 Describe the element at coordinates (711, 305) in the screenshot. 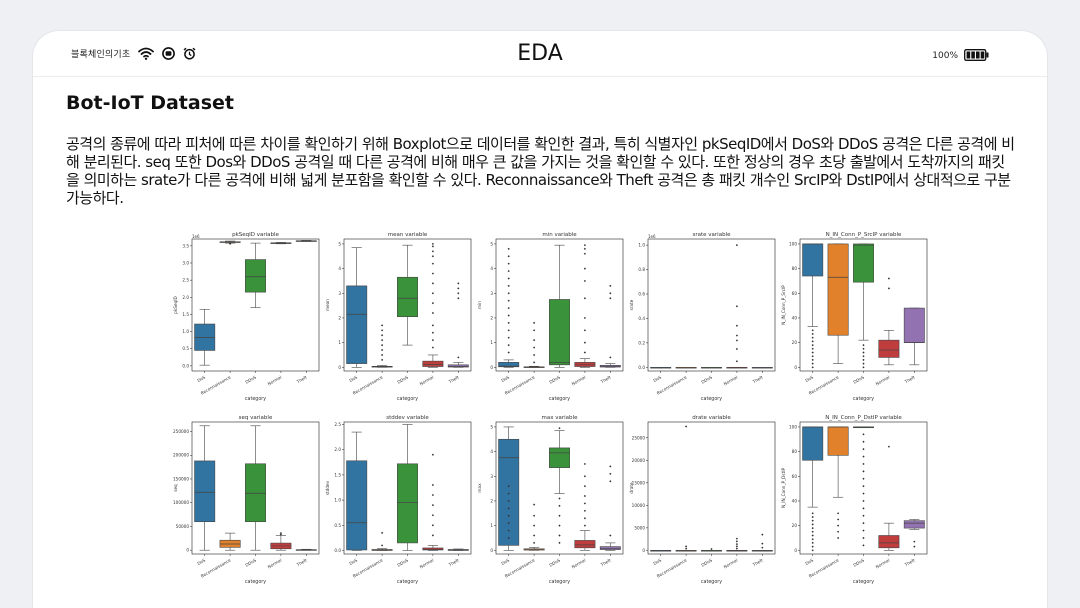

I see `panel-axes` at that location.